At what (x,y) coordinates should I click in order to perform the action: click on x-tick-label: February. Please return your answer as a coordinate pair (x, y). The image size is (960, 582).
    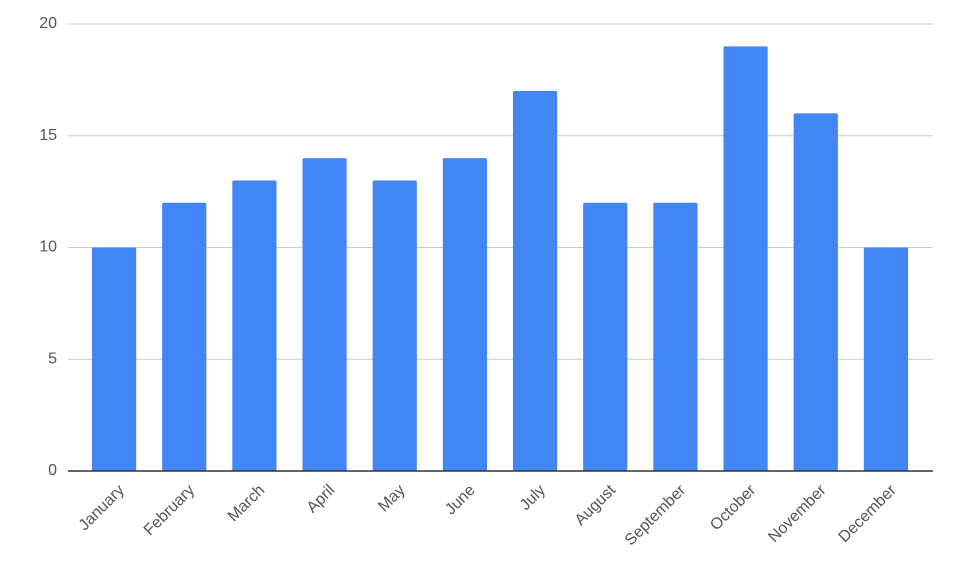
    Looking at the image, I should click on (169, 510).